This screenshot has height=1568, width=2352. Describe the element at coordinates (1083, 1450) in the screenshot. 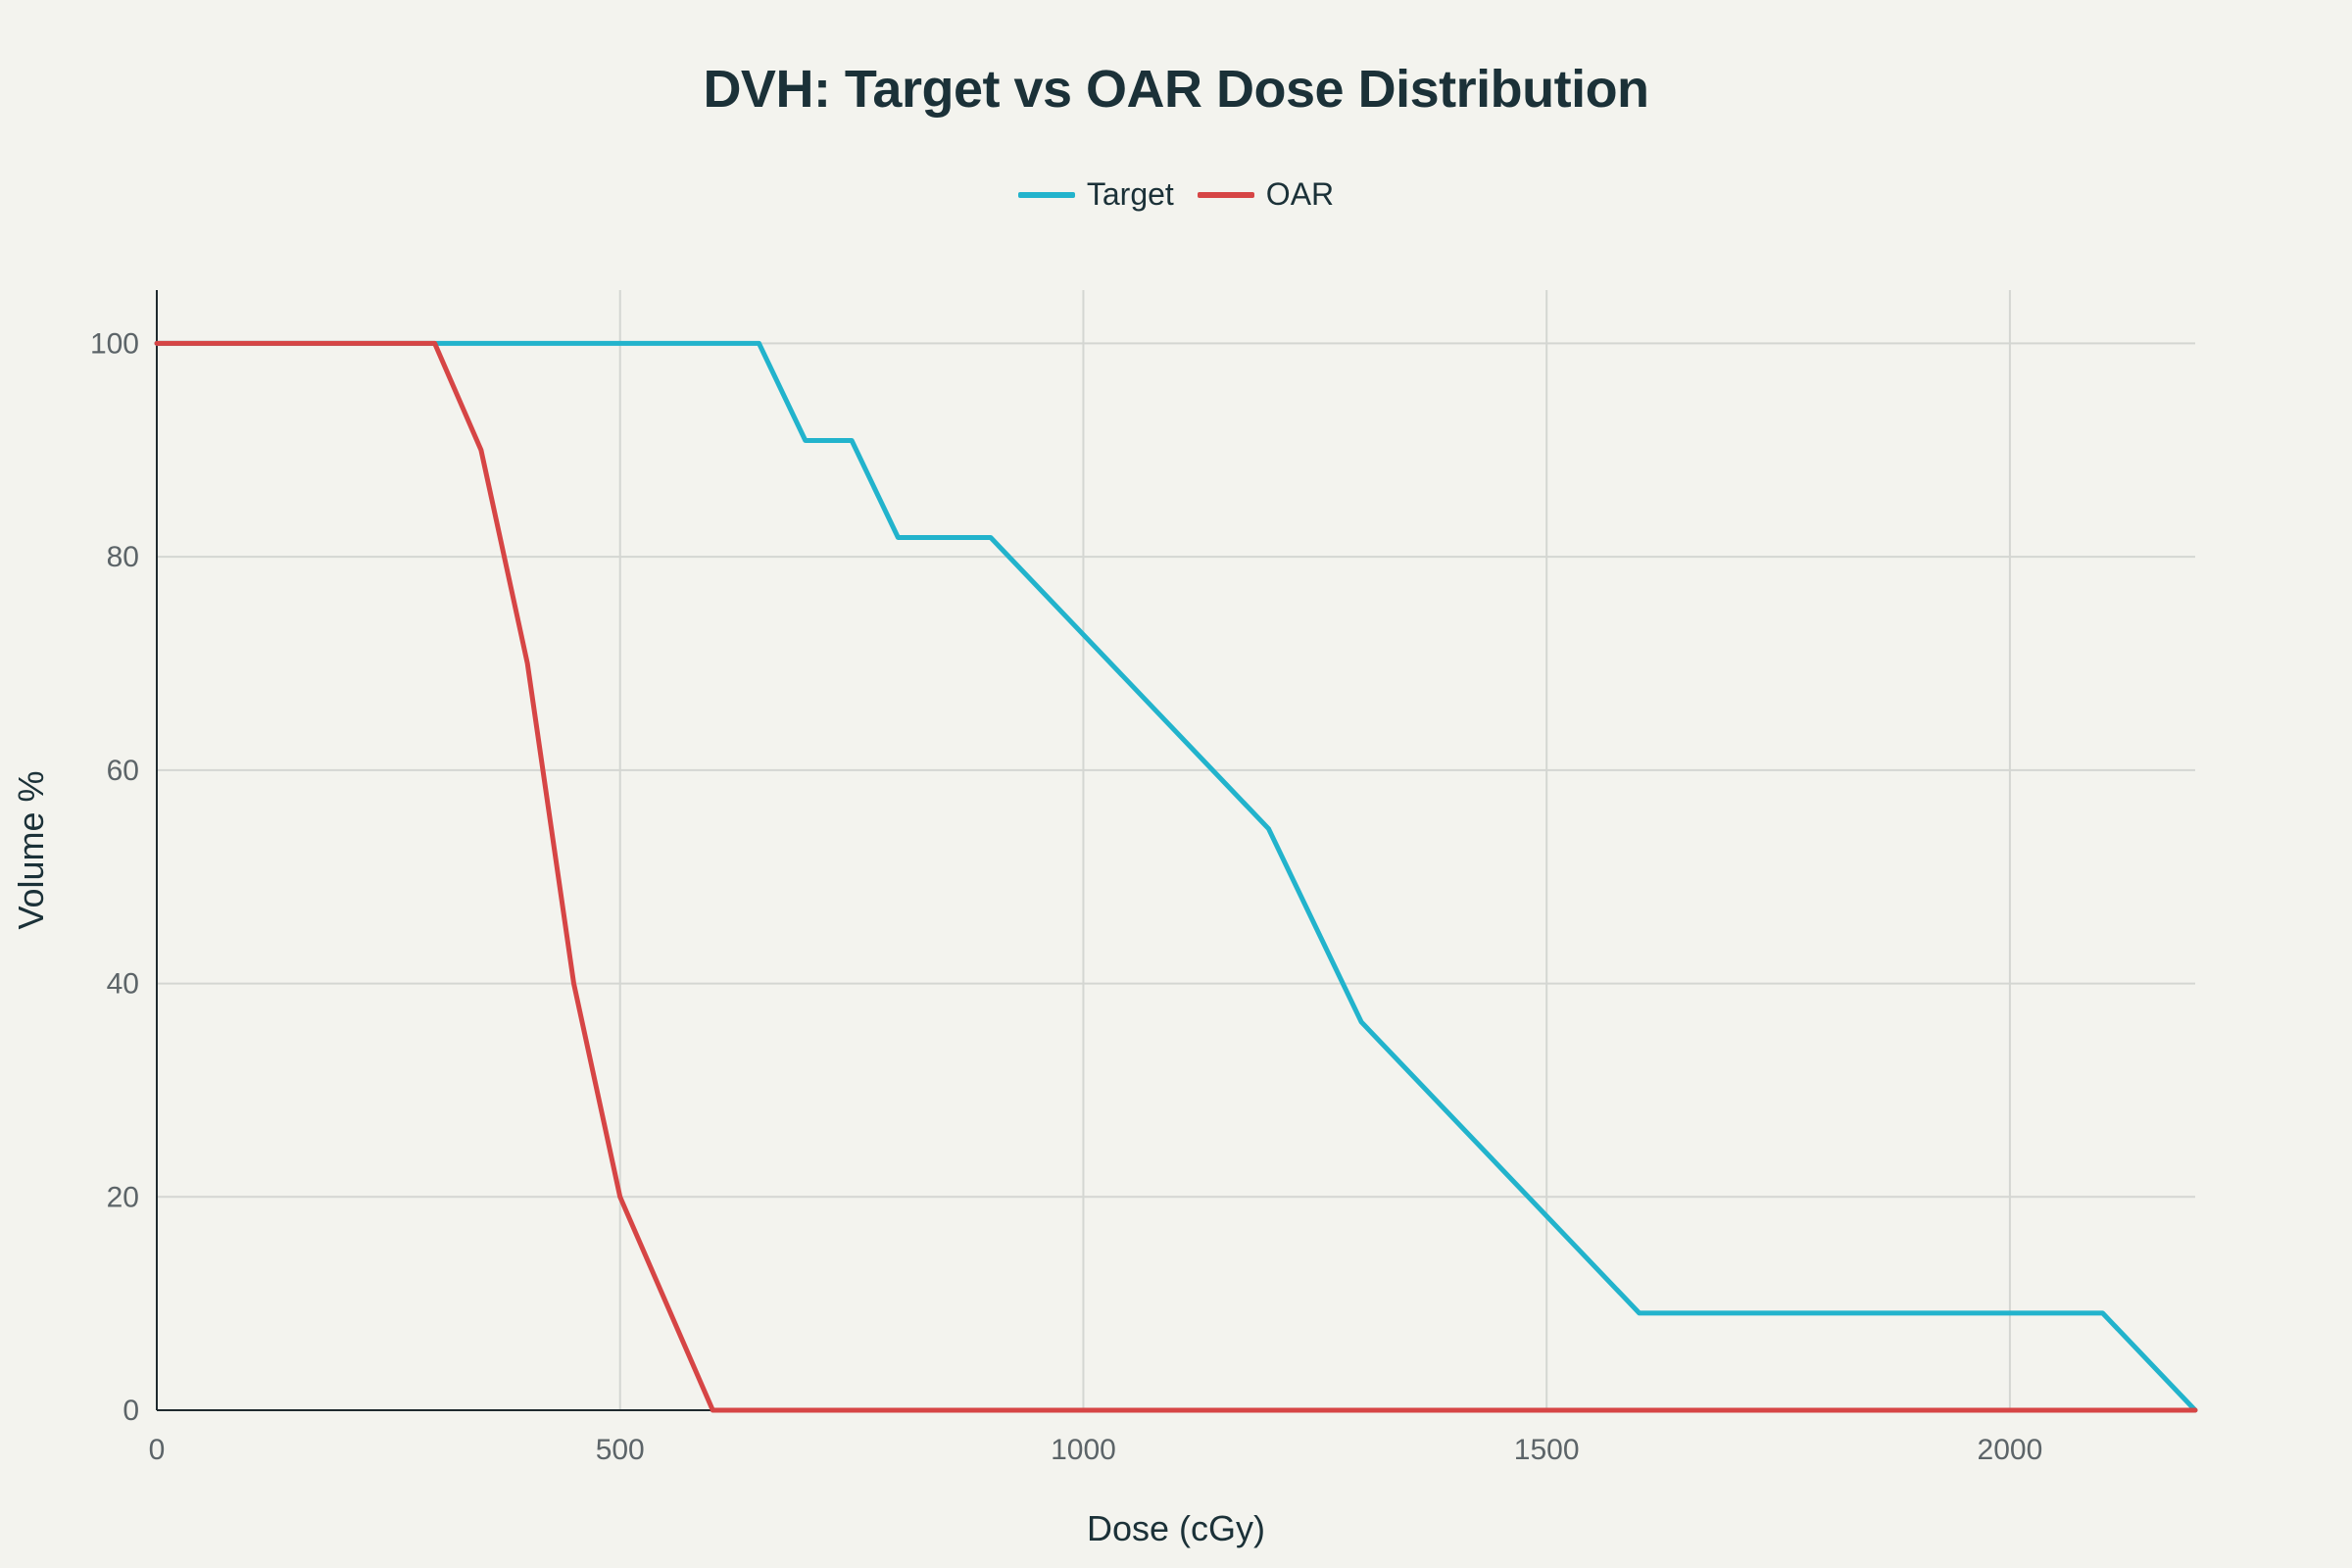

I see `x-tick-label: 1000` at that location.